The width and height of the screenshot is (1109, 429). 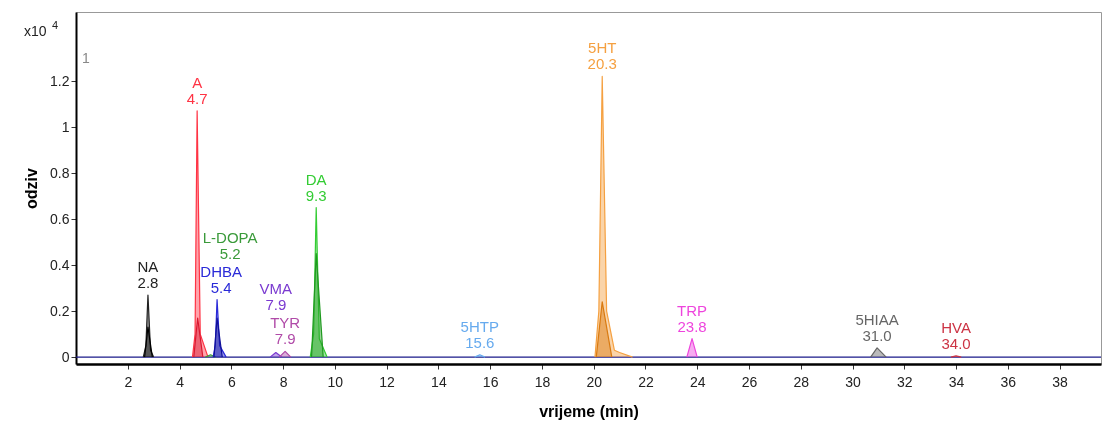 I want to click on annotation: 4.7, so click(x=197, y=98).